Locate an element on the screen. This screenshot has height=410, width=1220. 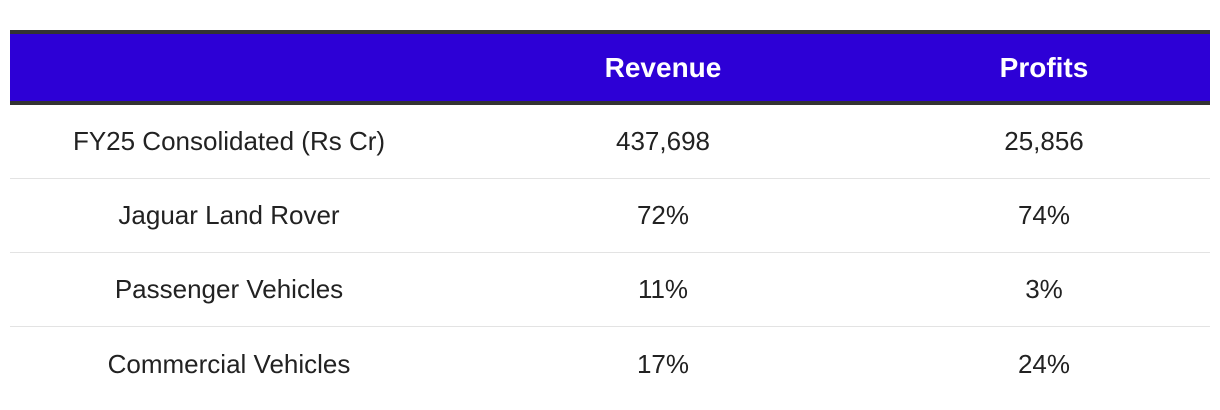
row-label: Jaguar Land Rover is located at coordinates (229, 215).